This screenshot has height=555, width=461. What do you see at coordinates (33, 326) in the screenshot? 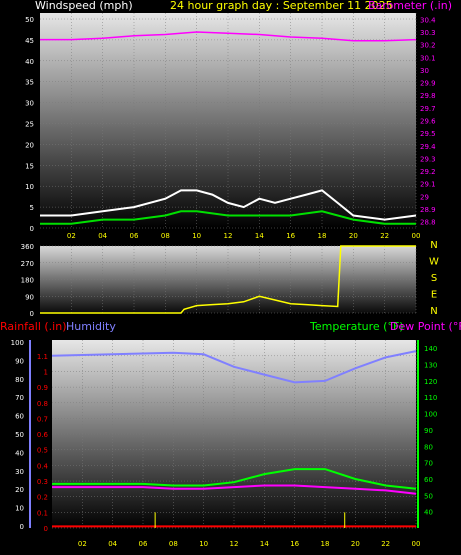
I see `rainfall-axis-label: Rainfall (.in)` at bounding box center [33, 326].